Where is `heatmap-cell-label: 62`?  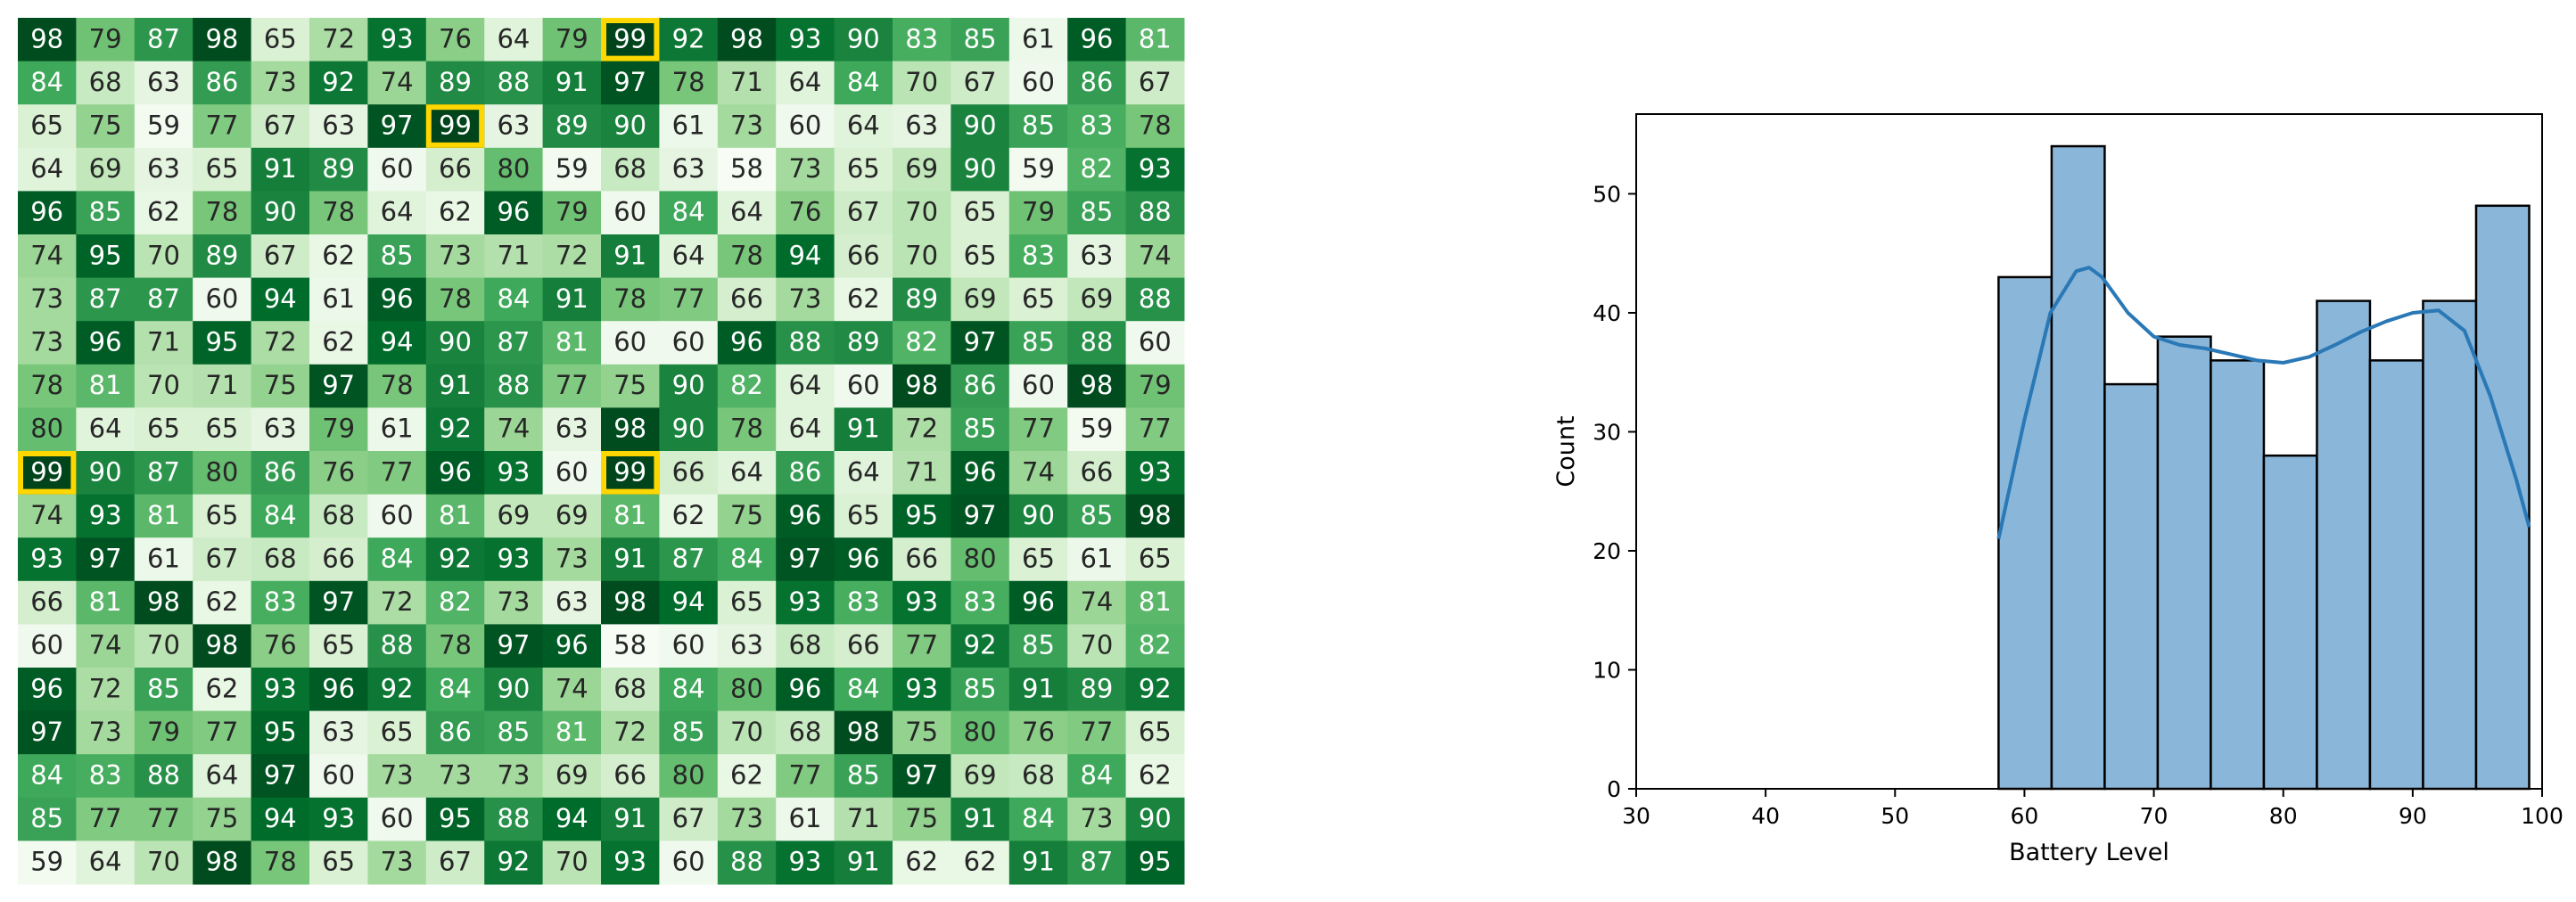
heatmap-cell-label: 62 is located at coordinates (338, 255).